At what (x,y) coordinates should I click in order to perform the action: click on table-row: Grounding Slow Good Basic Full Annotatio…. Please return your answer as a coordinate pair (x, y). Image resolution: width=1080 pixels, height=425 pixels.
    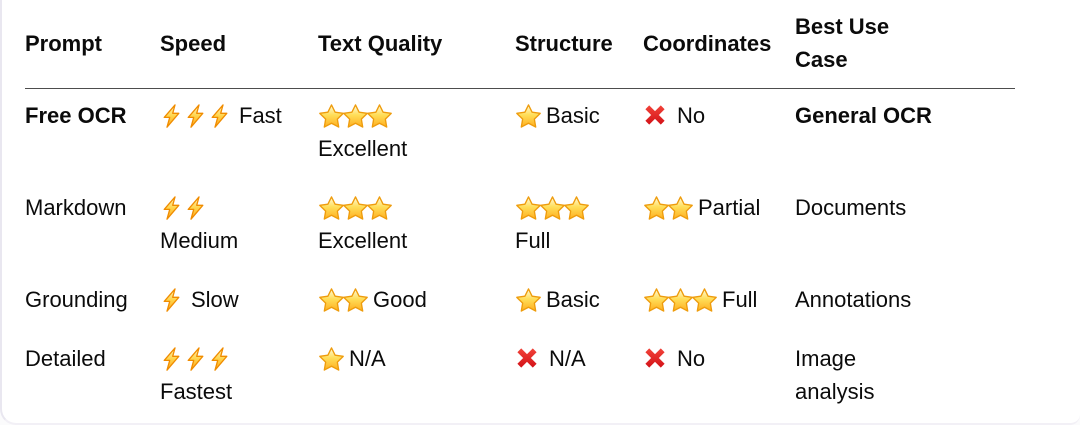
    Looking at the image, I should click on (520, 302).